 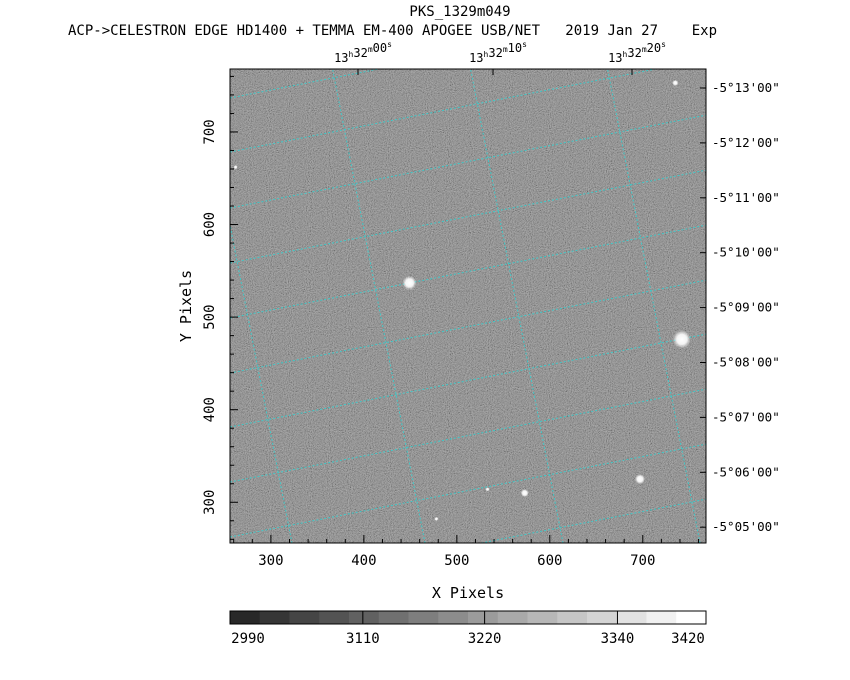 What do you see at coordinates (688, 639) in the screenshot?
I see `colorbar-label: 3420` at bounding box center [688, 639].